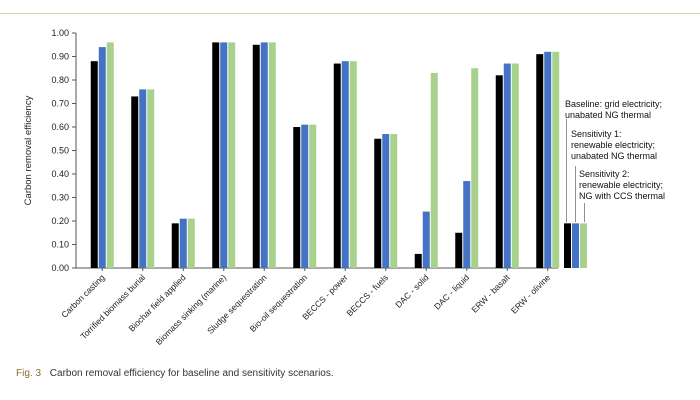 This screenshot has width=700, height=400. Describe the element at coordinates (613, 104) in the screenshot. I see `legend-entry-text: Baseline: grid electricity;` at that location.